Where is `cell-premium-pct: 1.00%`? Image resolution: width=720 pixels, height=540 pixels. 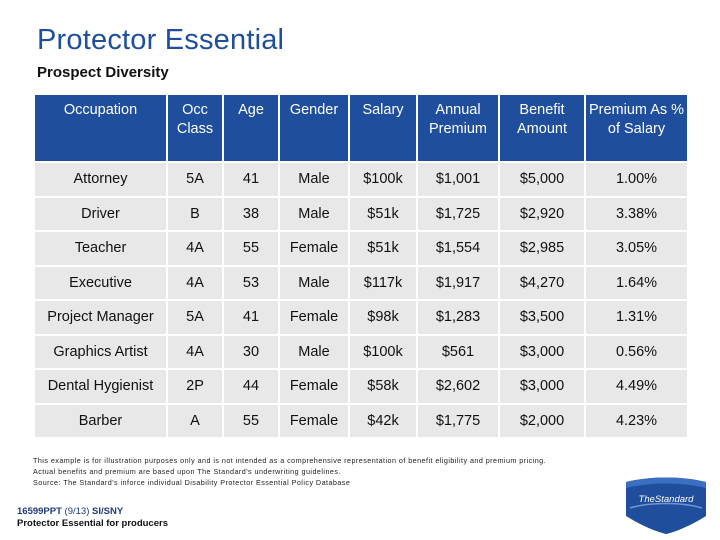 cell-premium-pct: 1.00% is located at coordinates (636, 179).